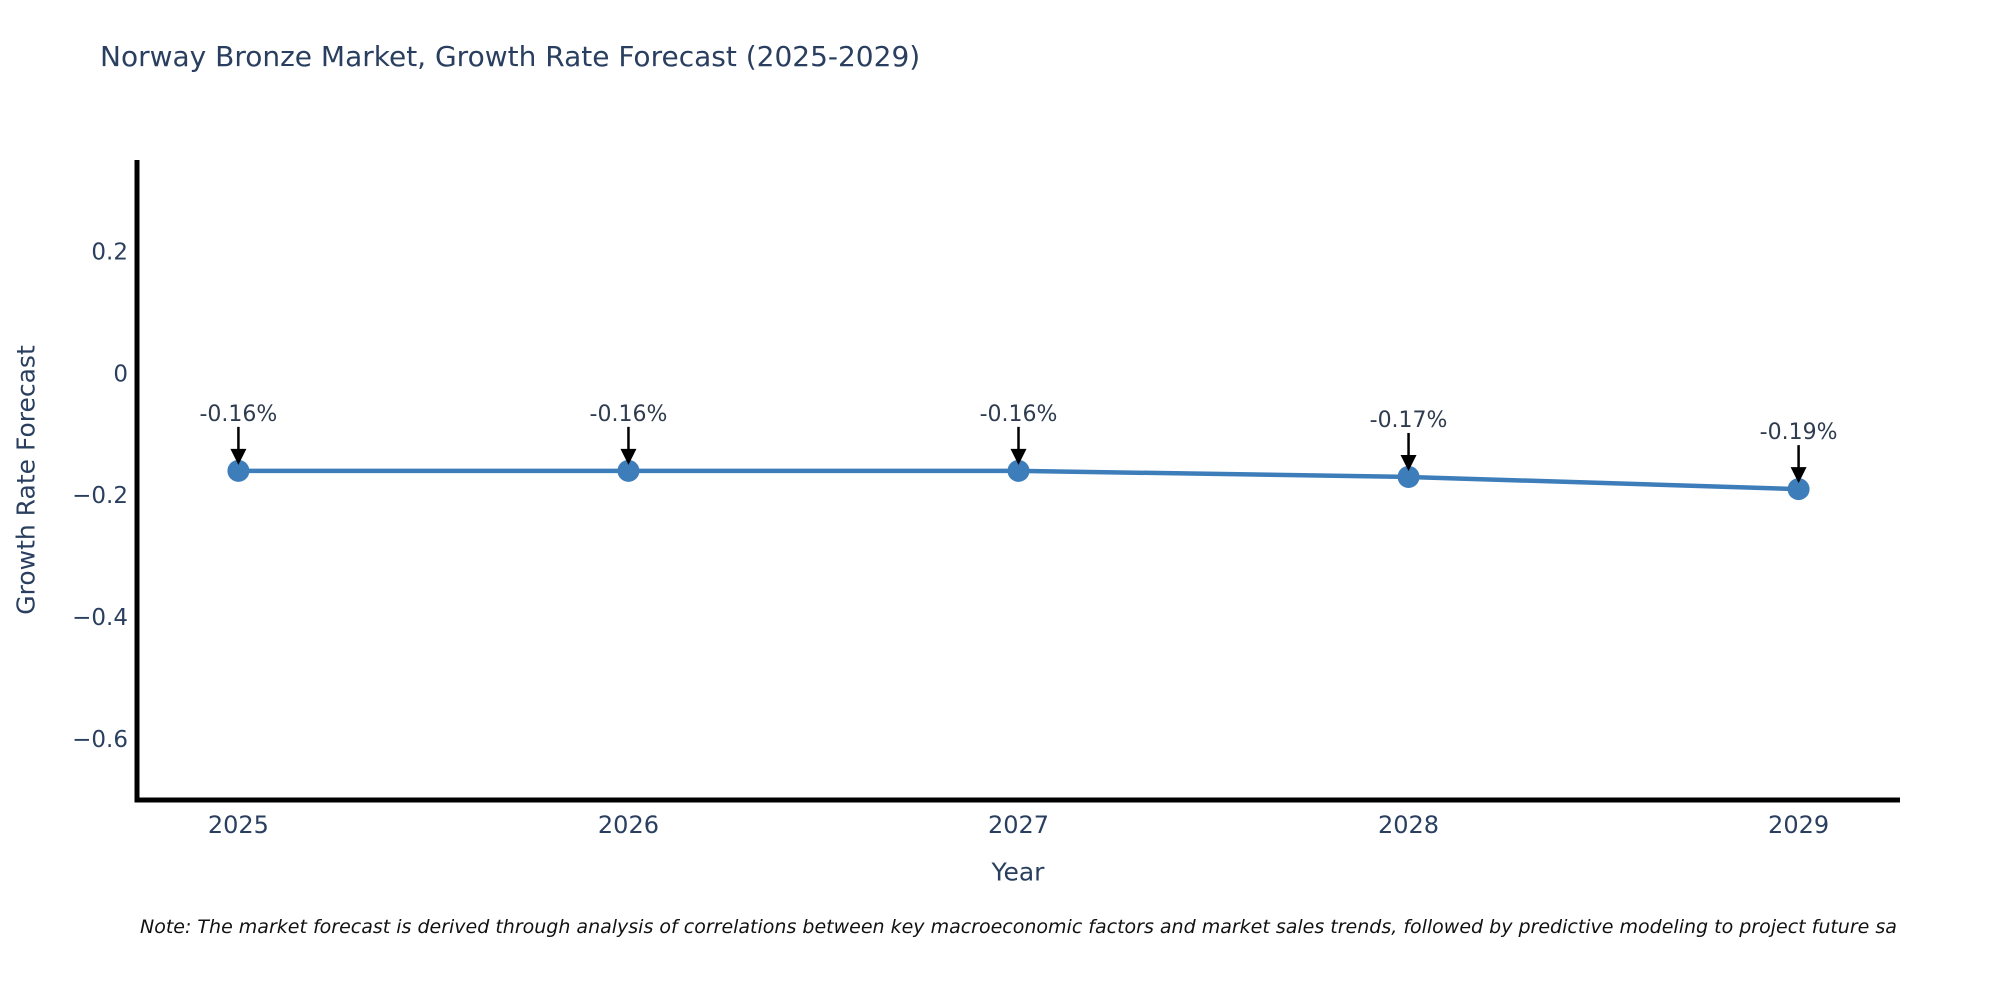 The height and width of the screenshot is (1000, 2000). What do you see at coordinates (628, 825) in the screenshot?
I see `x-tick-label: 2026` at bounding box center [628, 825].